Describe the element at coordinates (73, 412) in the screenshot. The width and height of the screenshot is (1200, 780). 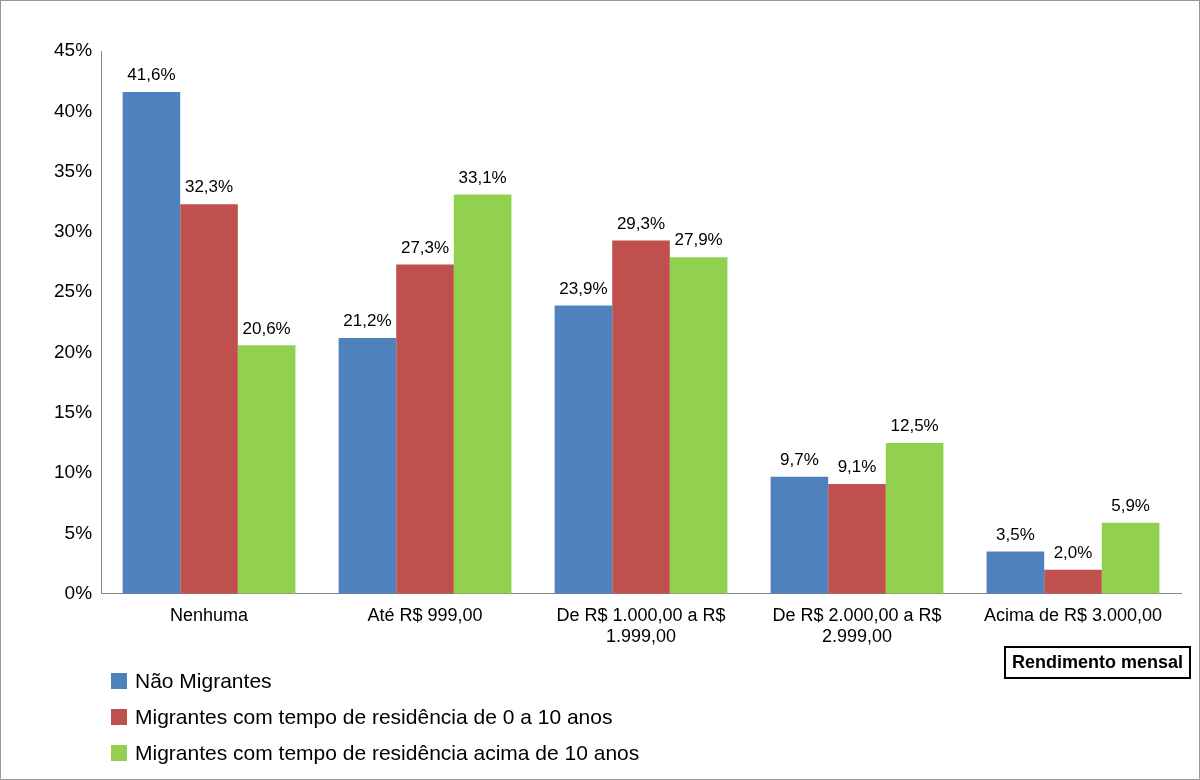
I see `y-tick-label: 15%` at that location.